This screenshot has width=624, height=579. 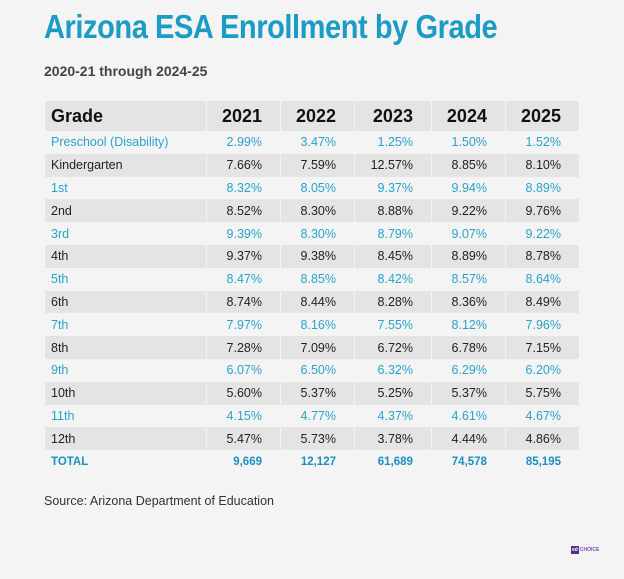 I want to click on grade-cell: 1st, so click(x=59, y=187).